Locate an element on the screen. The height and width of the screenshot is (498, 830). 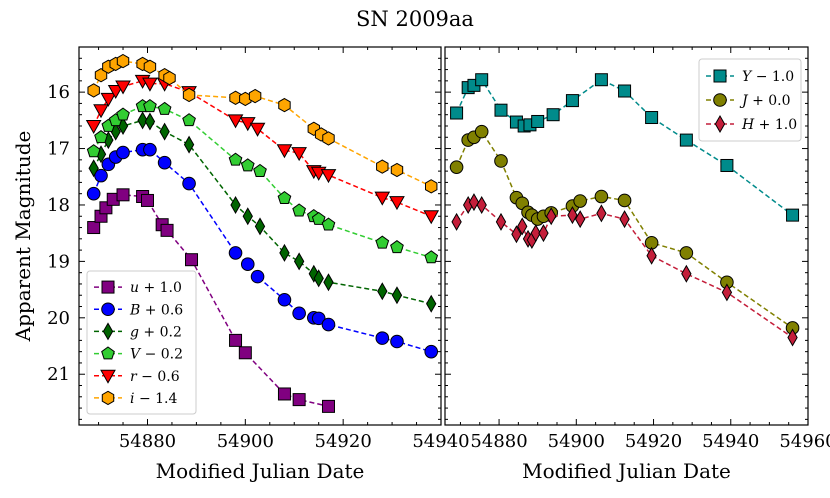
y-tick-label: 16 is located at coordinates (58, 92).